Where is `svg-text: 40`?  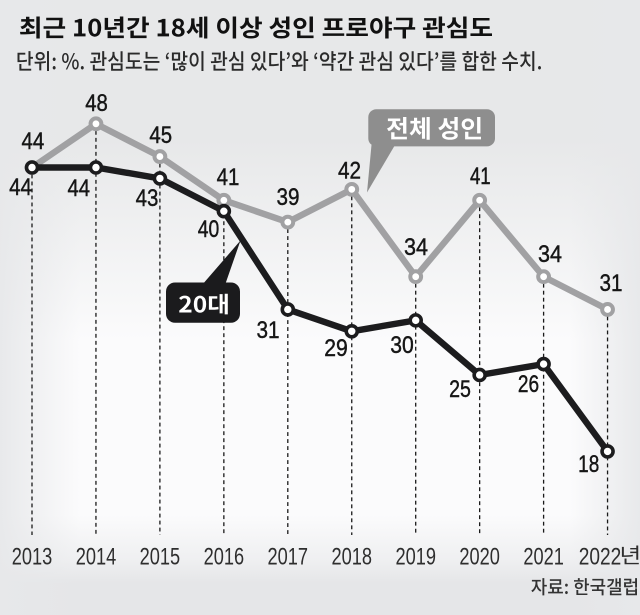 svg-text: 40 is located at coordinates (209, 229).